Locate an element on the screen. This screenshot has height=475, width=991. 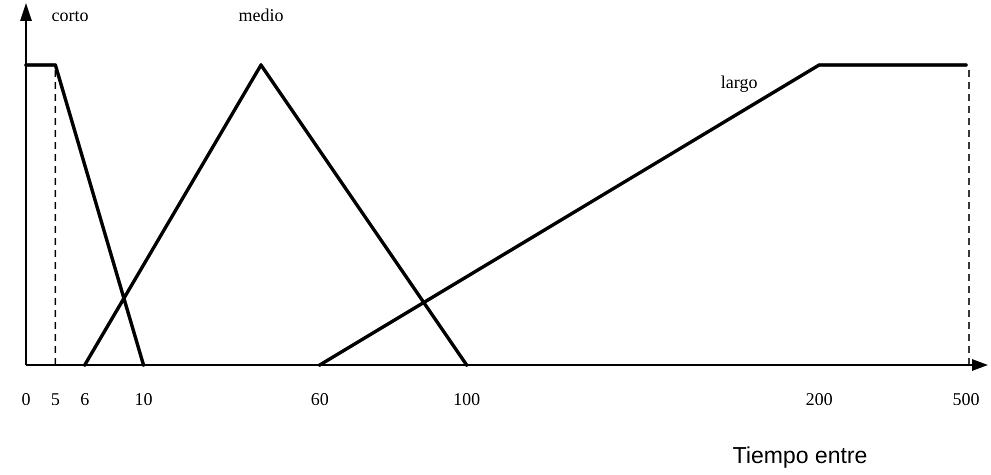
x-tick-label: 100 is located at coordinates (466, 398).